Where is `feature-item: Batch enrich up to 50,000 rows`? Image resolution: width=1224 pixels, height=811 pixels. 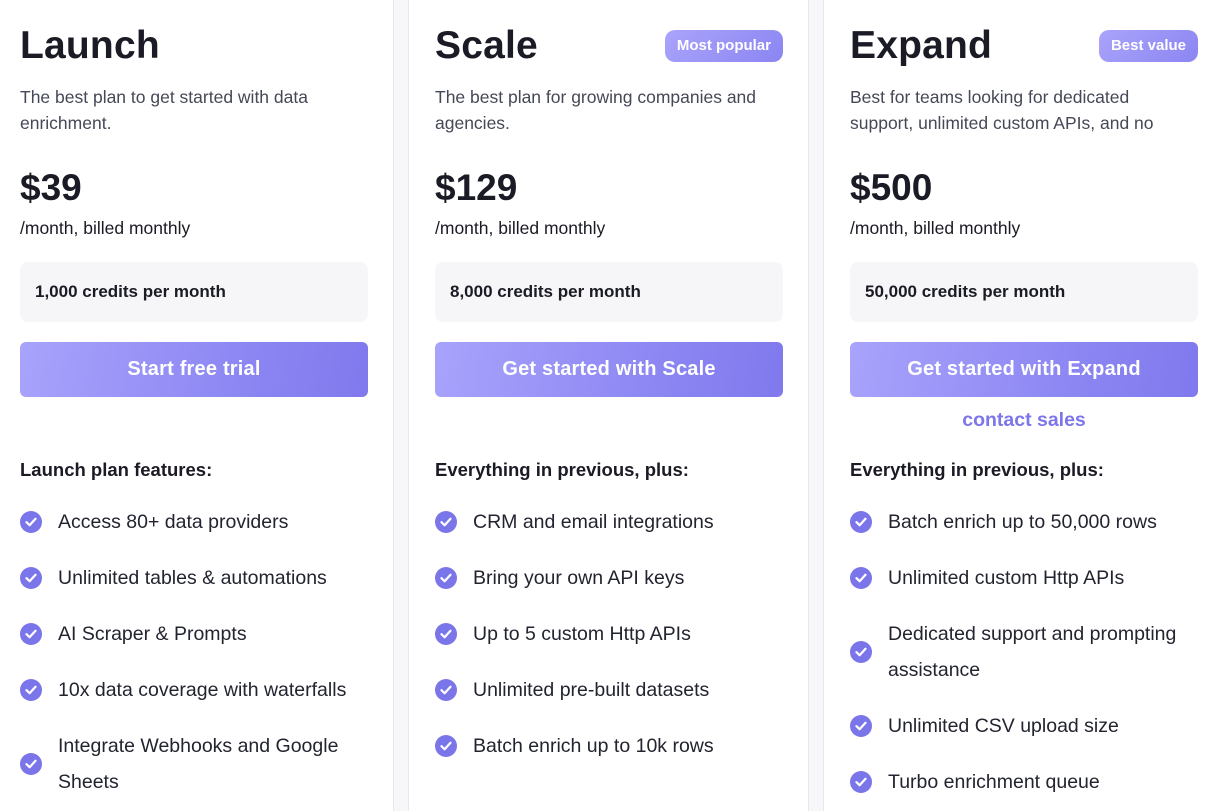
feature-item: Batch enrich up to 50,000 rows is located at coordinates (1024, 522).